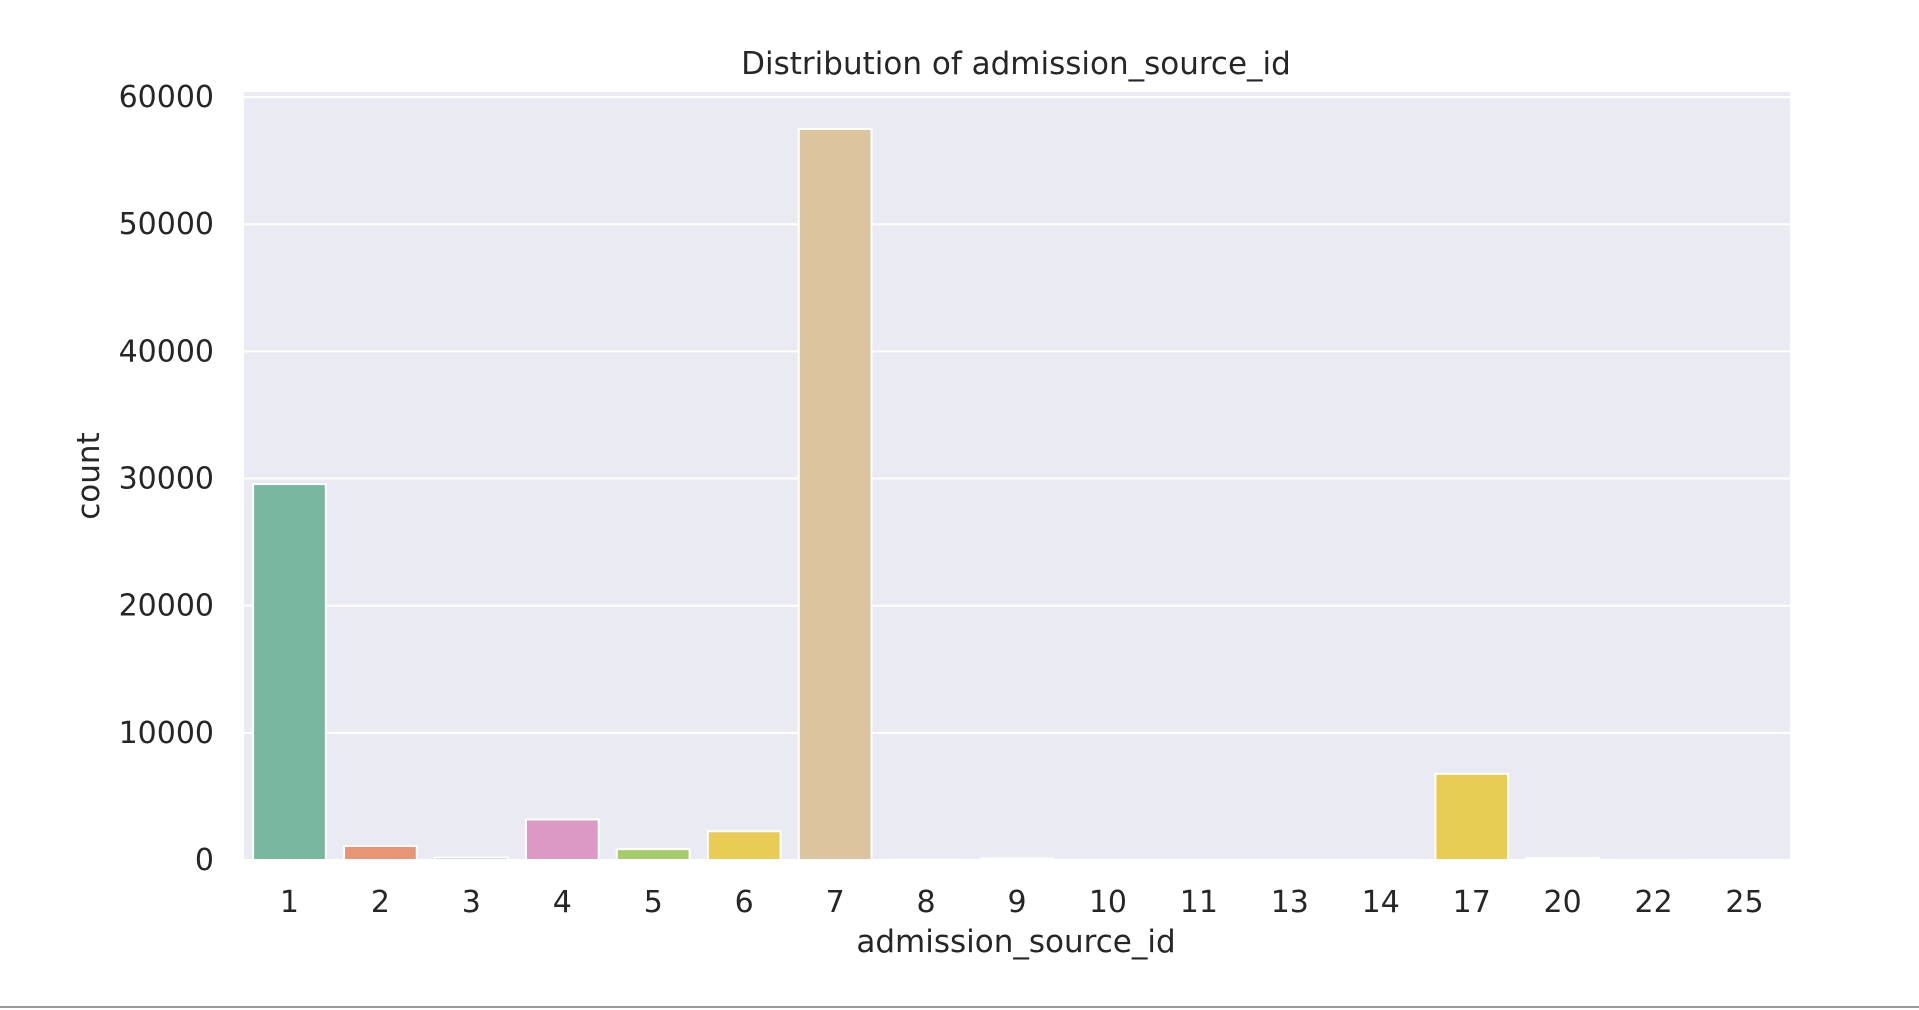 The width and height of the screenshot is (1919, 1010). I want to click on y-tick-label: 40000, so click(166, 351).